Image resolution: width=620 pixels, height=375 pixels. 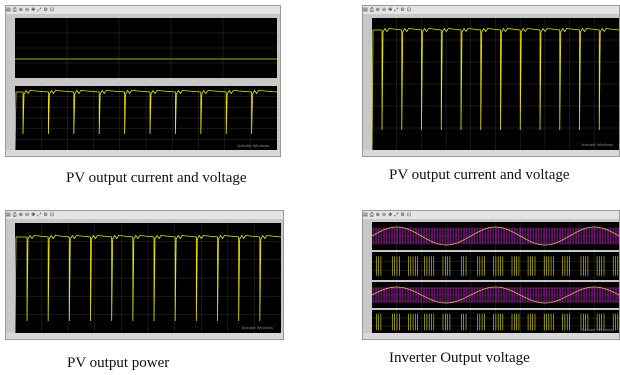 I want to click on inverter-plot-a, so click(x=495, y=236).